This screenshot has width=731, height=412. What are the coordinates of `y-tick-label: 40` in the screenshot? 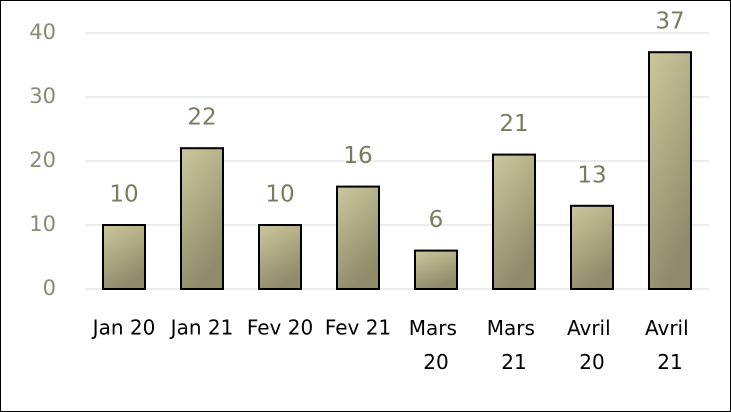 It's located at (42, 32).